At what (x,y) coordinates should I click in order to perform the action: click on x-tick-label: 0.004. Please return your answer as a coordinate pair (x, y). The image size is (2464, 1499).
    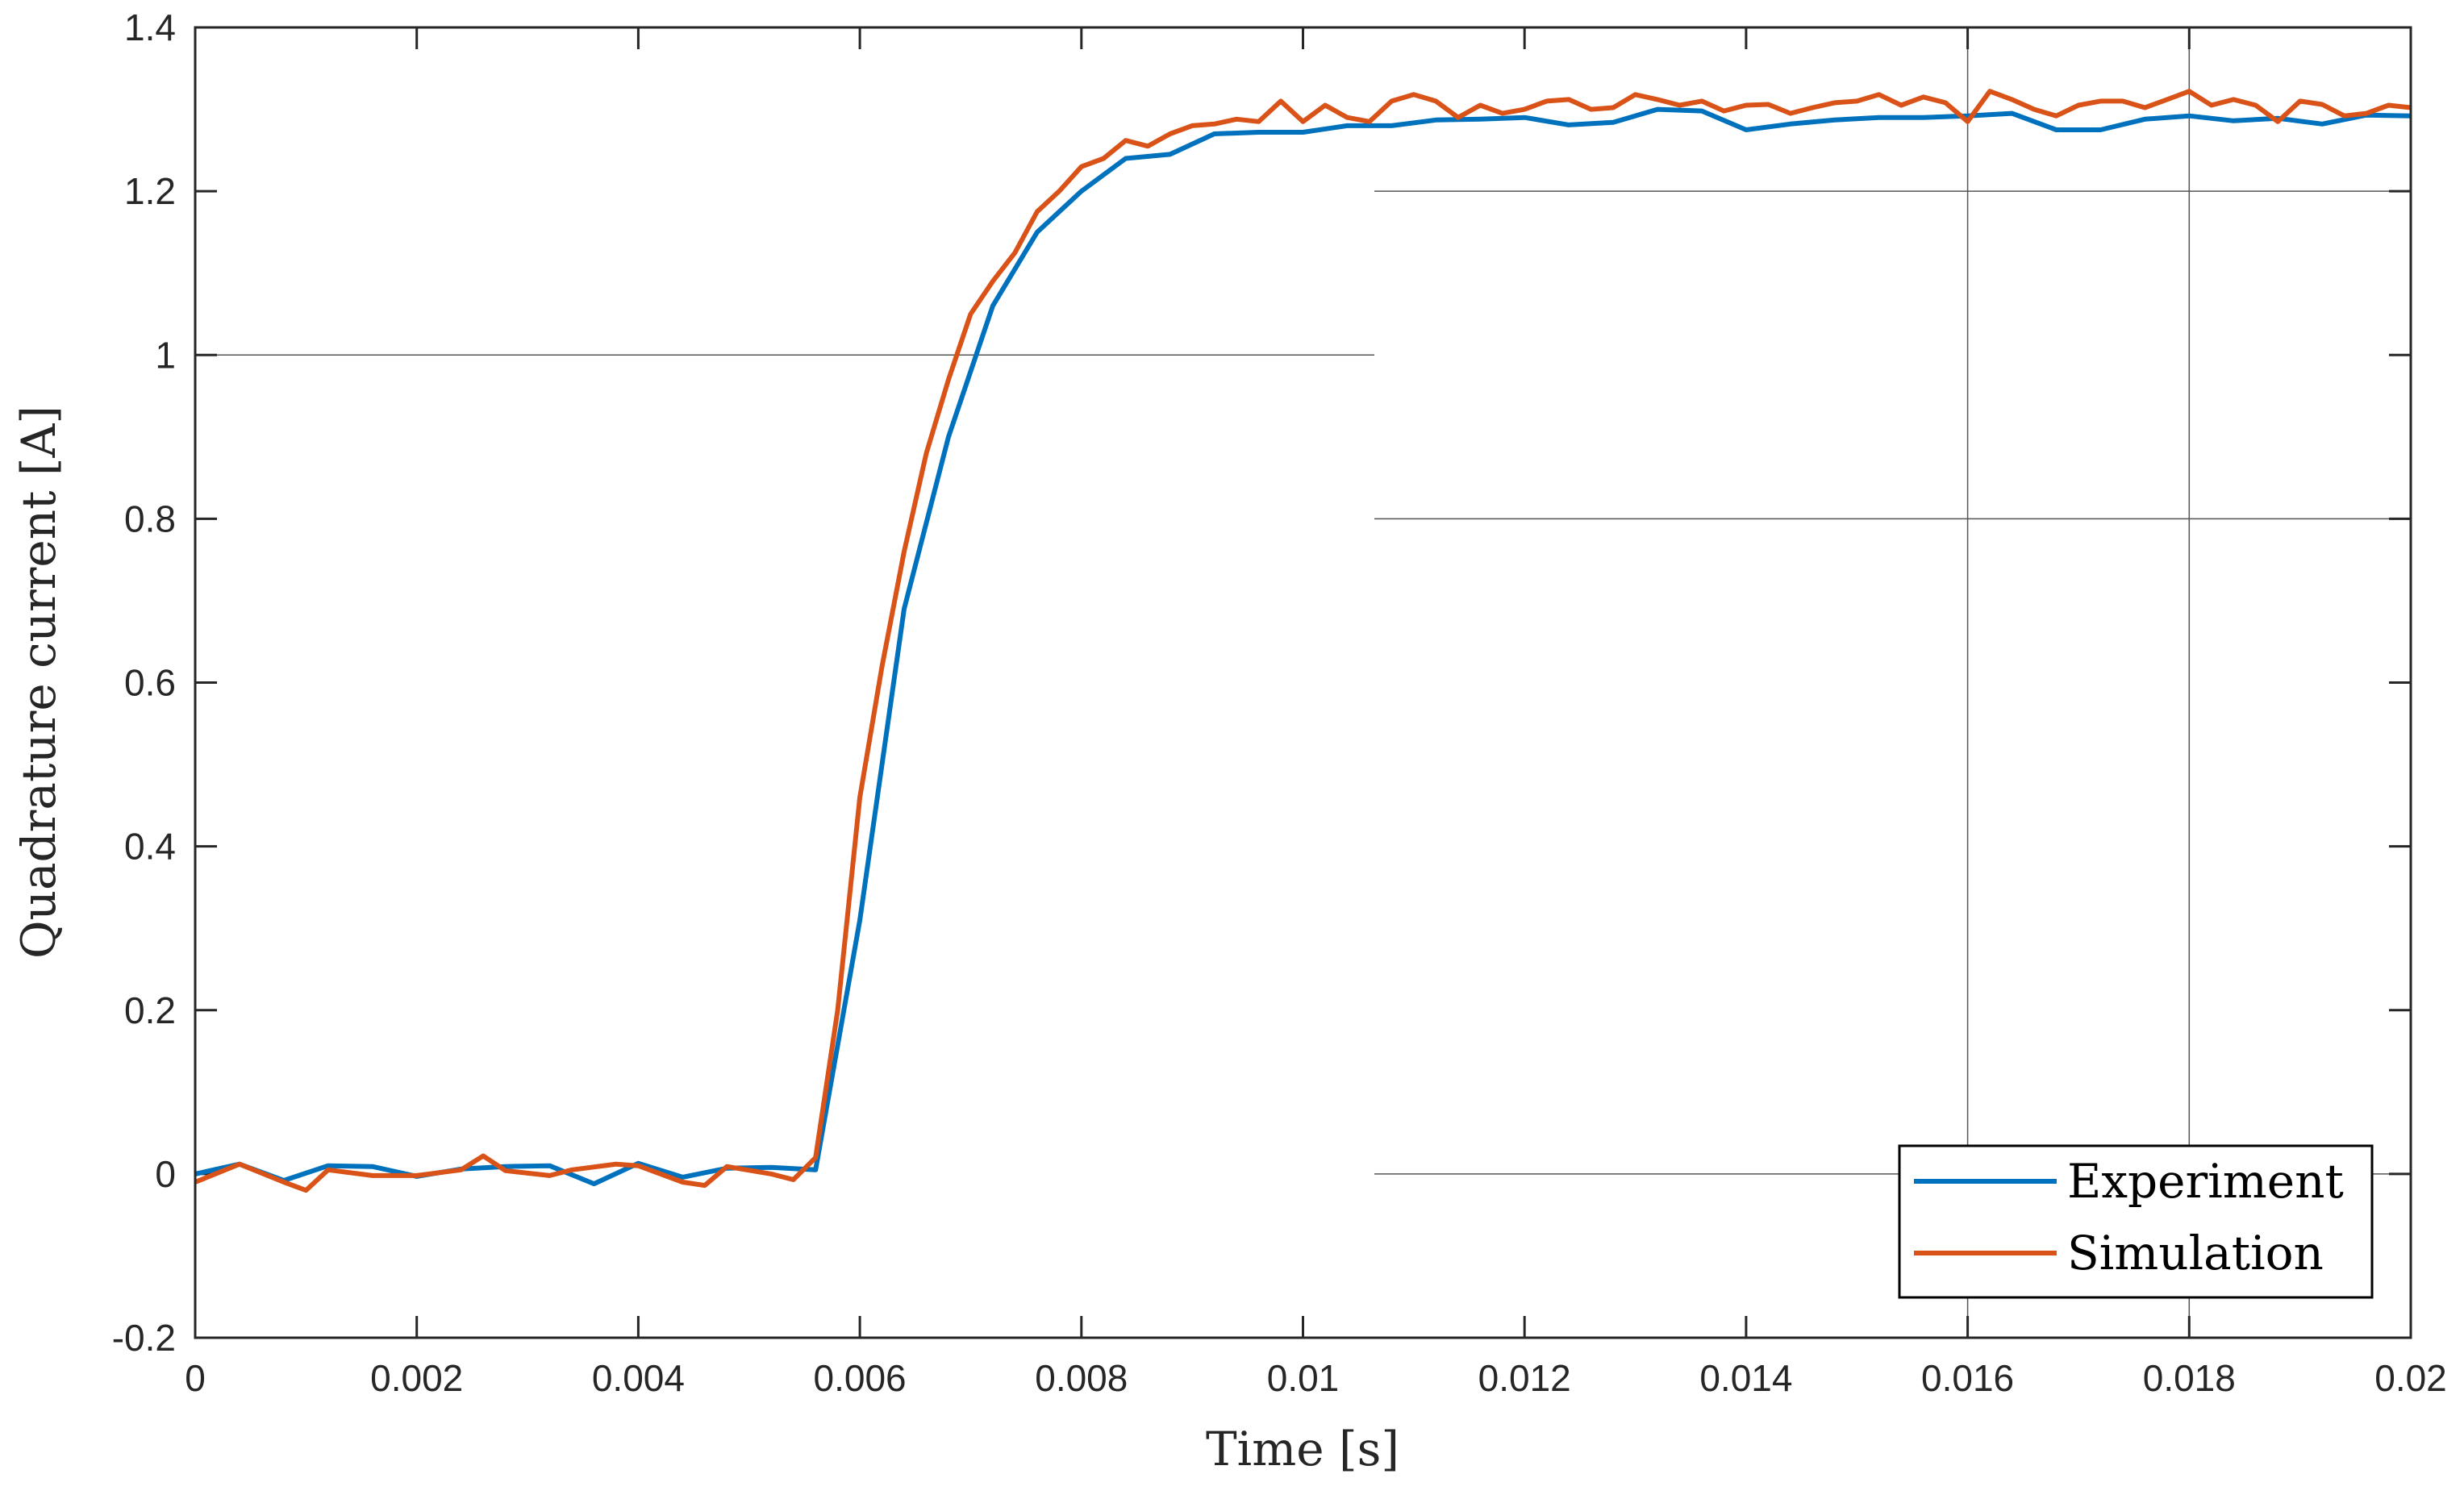
    Looking at the image, I should click on (638, 1378).